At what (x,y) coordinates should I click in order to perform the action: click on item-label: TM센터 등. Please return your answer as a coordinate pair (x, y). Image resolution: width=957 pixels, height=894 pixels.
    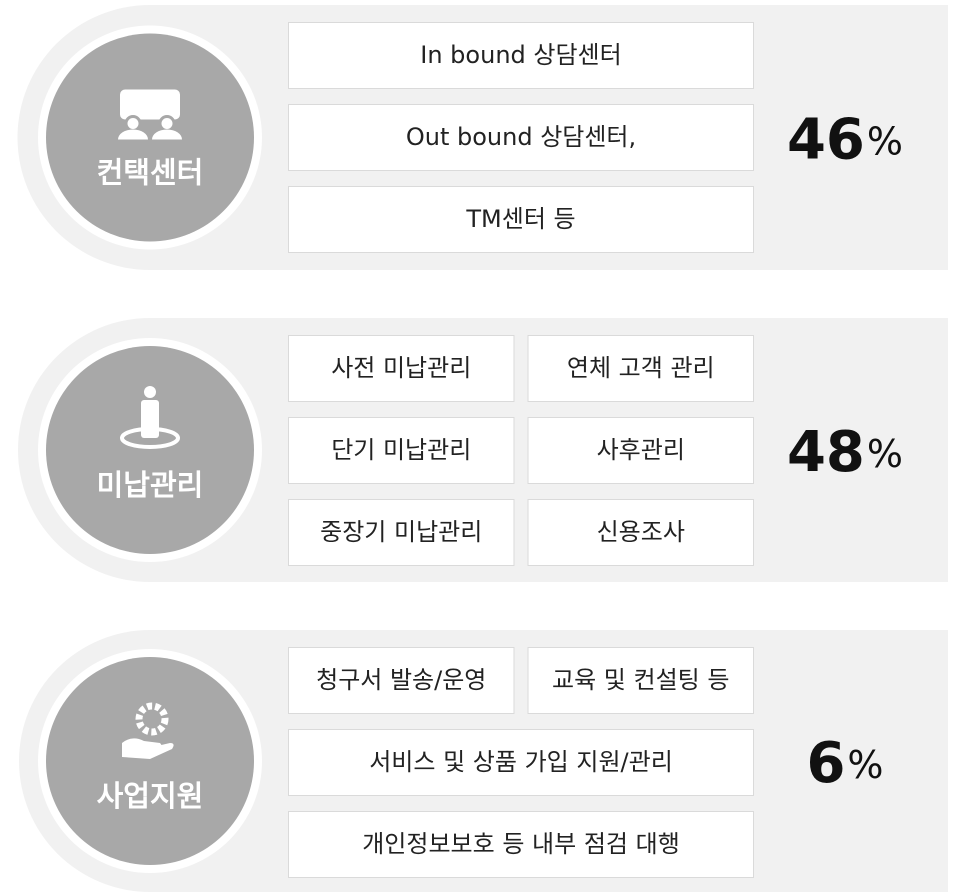
    Looking at the image, I should click on (520, 219).